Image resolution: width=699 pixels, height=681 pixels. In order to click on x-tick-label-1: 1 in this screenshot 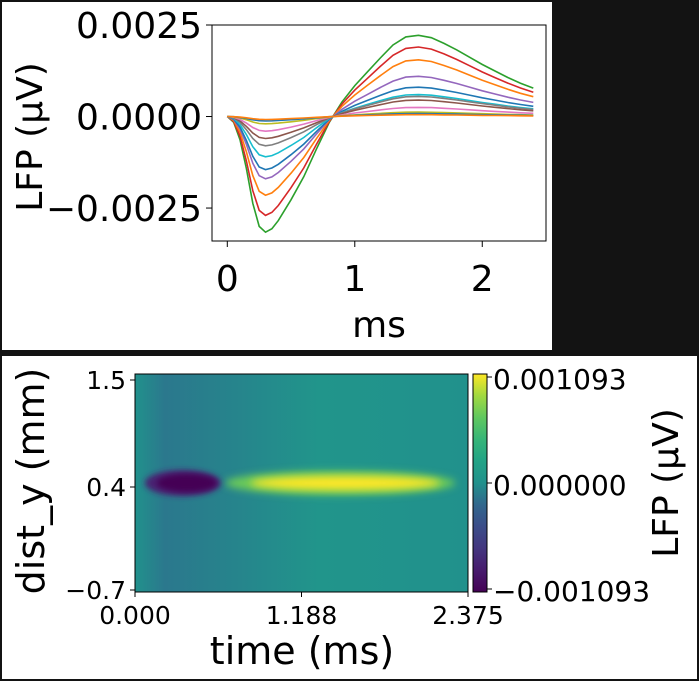, I will do `click(354, 279)`.